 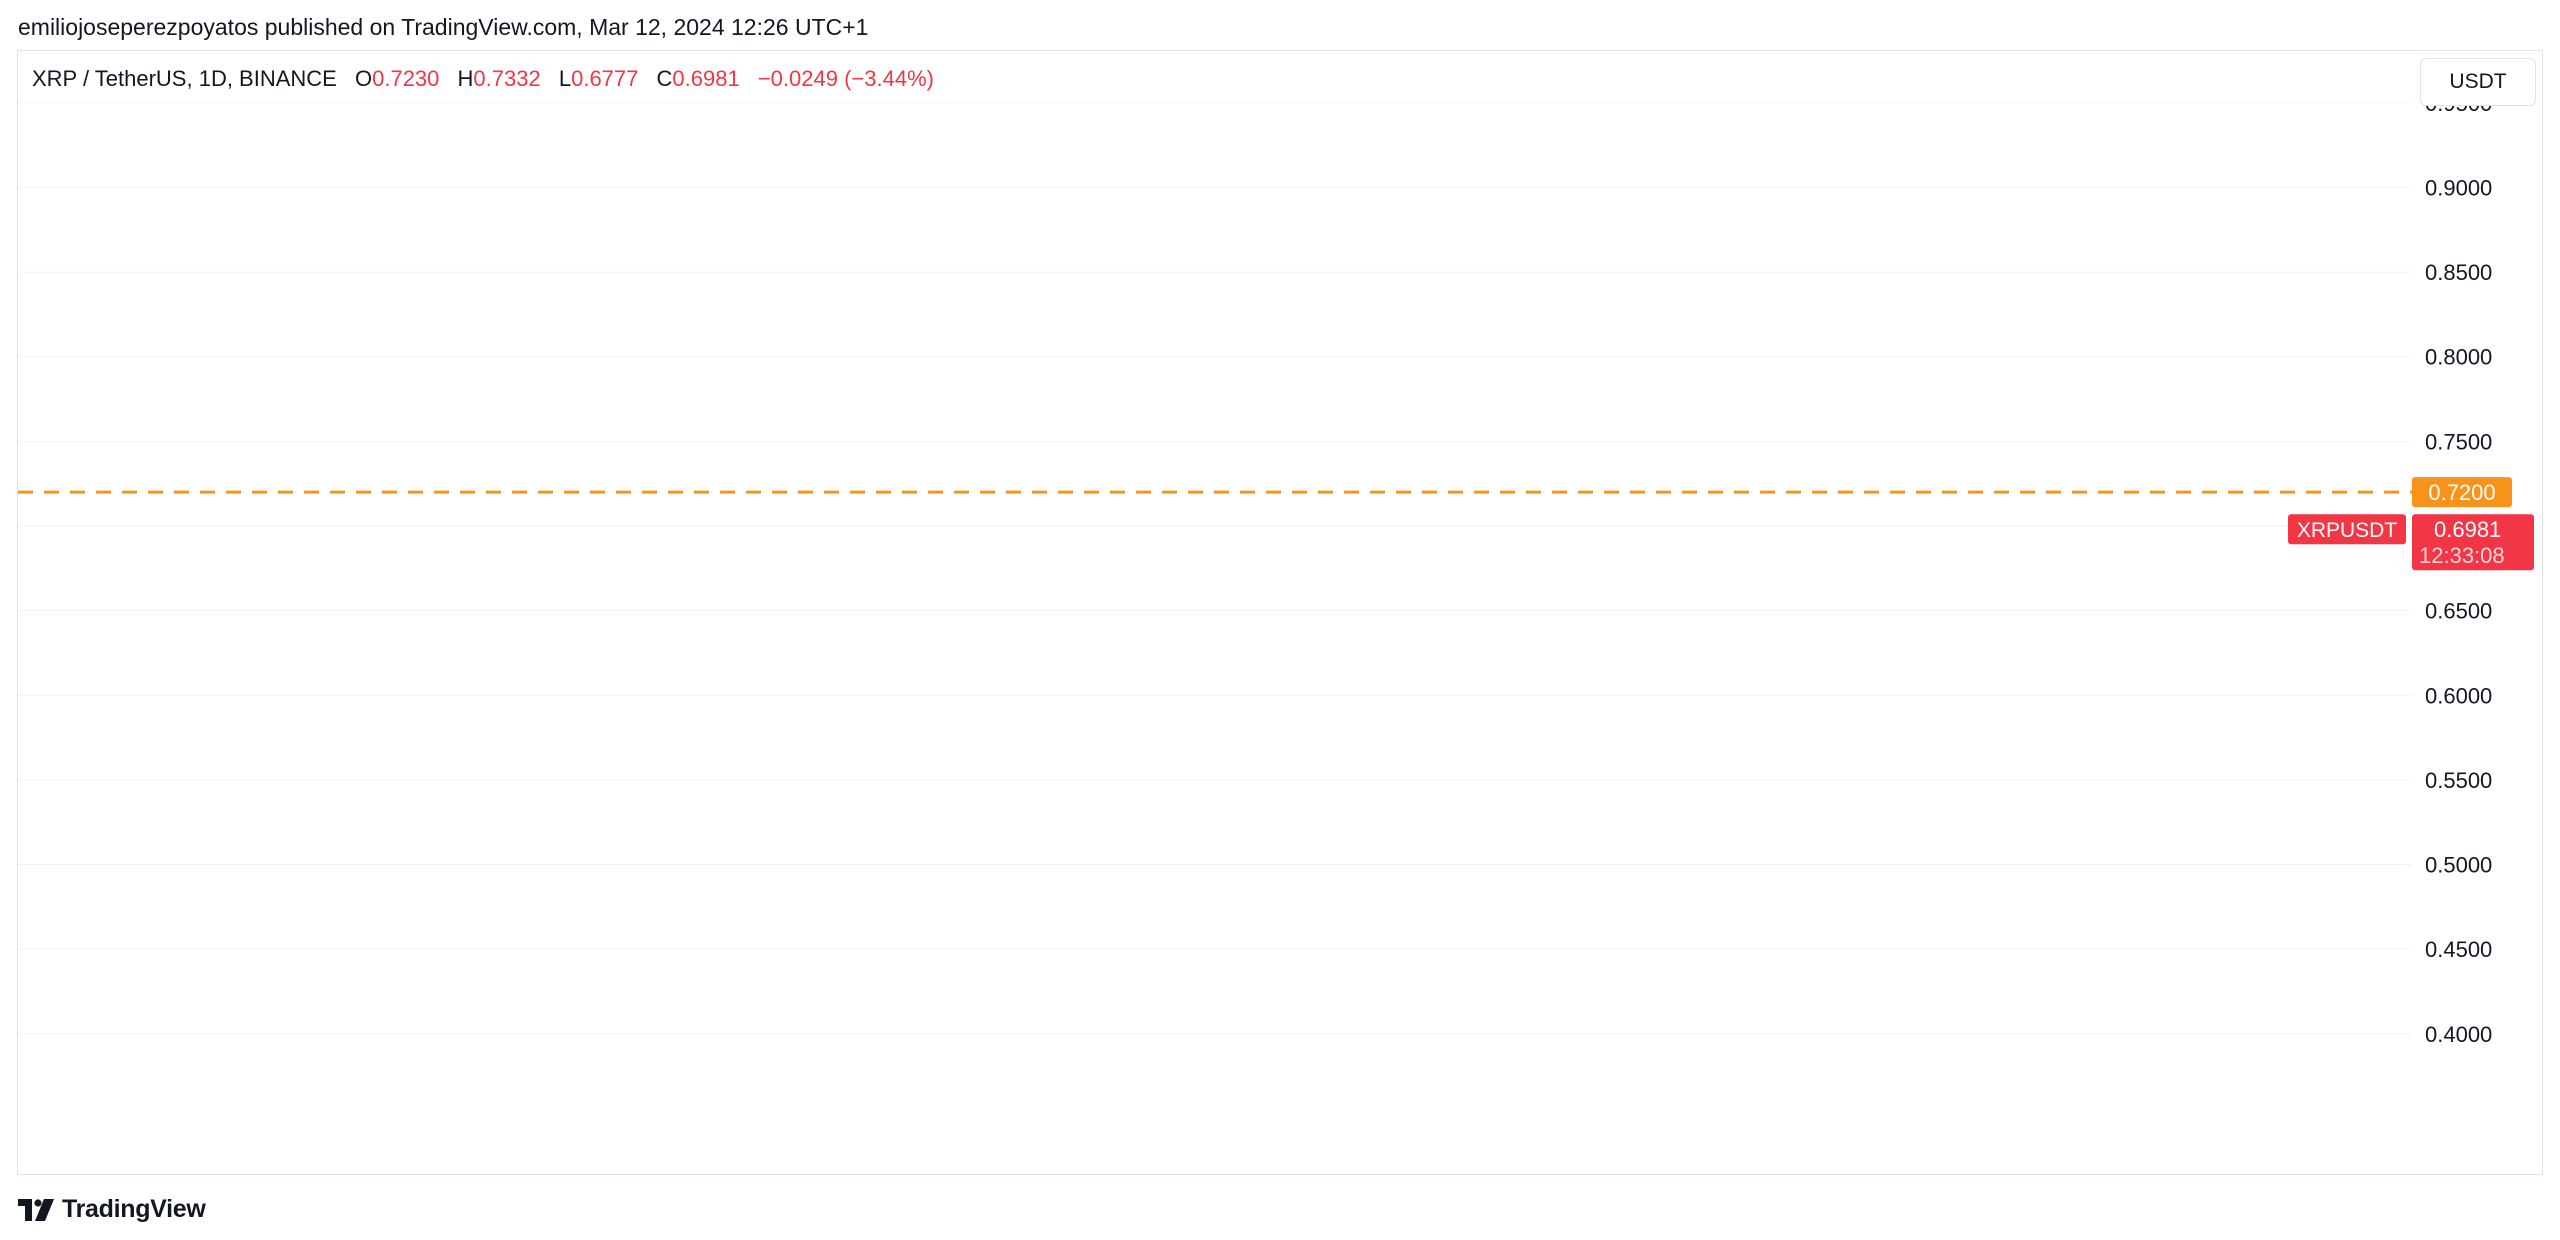 What do you see at coordinates (2458, 441) in the screenshot?
I see `y-tick-label: 0.7500` at bounding box center [2458, 441].